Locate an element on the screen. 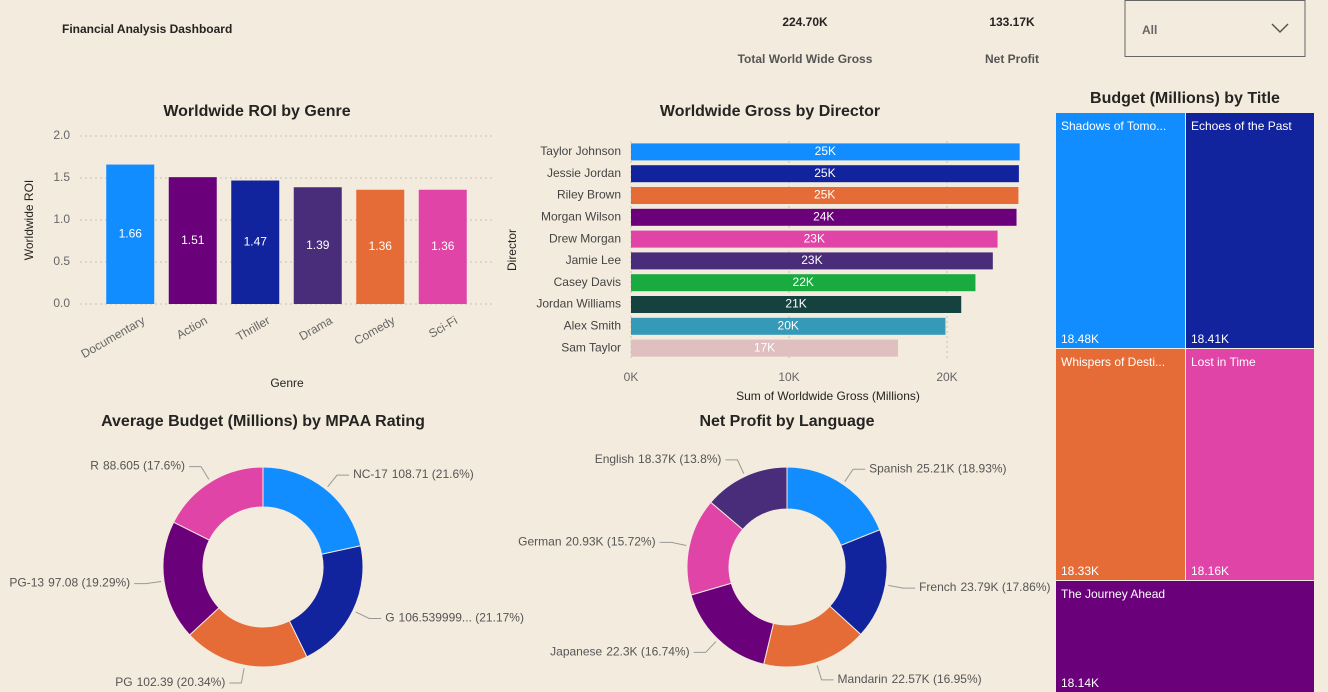 The image size is (1328, 692). y-tick-label: Jamie Lee is located at coordinates (594, 260).